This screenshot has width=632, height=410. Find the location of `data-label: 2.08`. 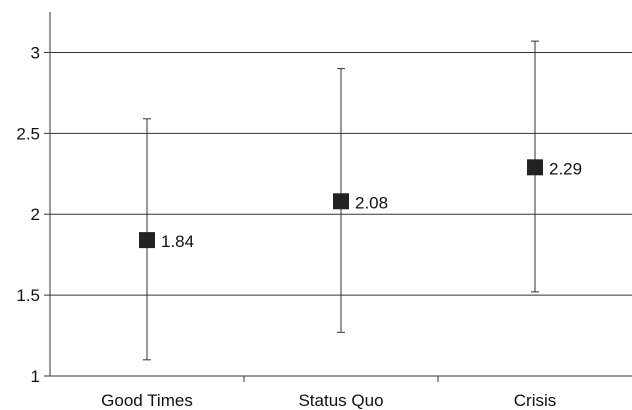

data-label: 2.08 is located at coordinates (371, 202).